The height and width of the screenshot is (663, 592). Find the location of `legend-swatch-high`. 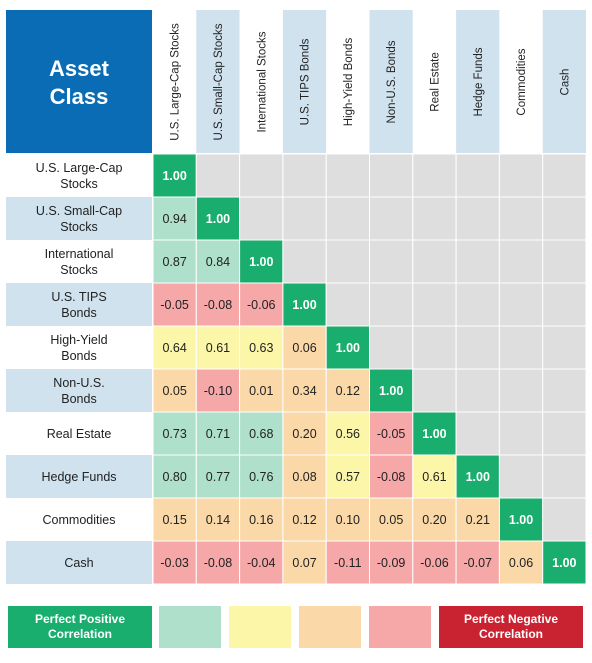

legend-swatch-high is located at coordinates (260, 627).